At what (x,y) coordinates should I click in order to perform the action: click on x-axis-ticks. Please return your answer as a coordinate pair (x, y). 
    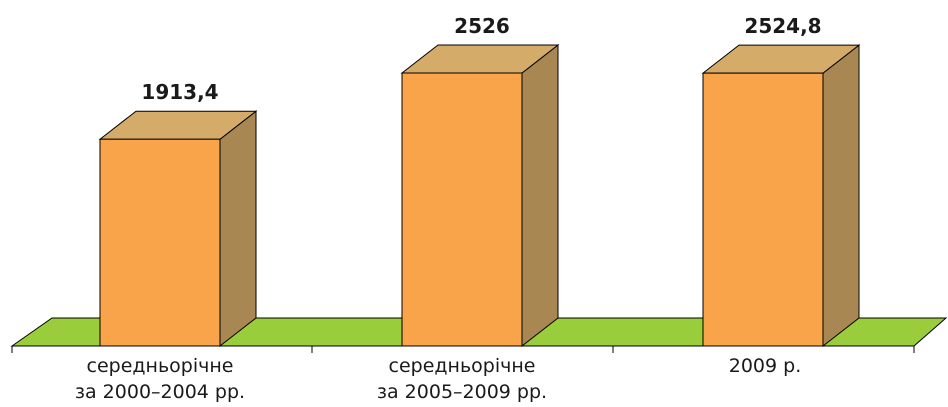
    Looking at the image, I should click on (463, 349).